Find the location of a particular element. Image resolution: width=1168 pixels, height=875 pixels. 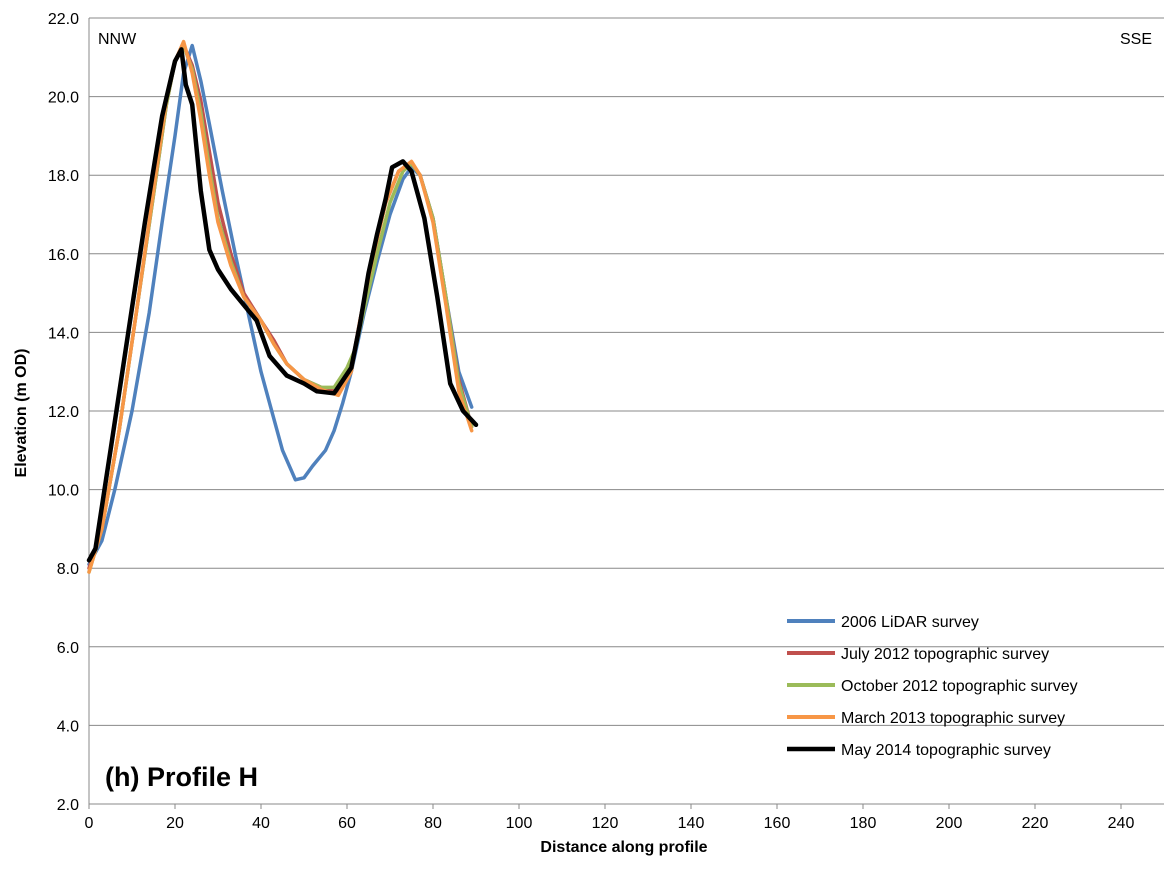

y-tick-label: 16.0 is located at coordinates (63, 255).